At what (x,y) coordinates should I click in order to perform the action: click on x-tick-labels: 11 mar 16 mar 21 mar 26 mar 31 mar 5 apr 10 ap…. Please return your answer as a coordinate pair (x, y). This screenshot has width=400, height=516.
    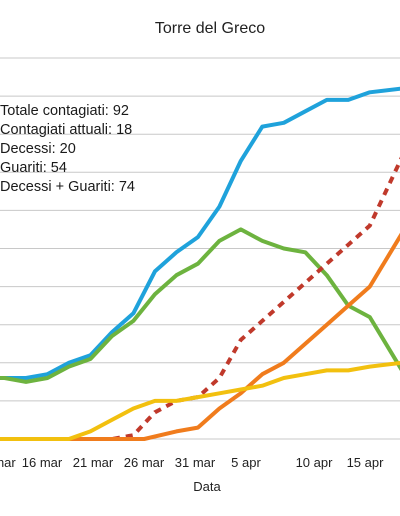
    Looking at the image, I should click on (192, 462).